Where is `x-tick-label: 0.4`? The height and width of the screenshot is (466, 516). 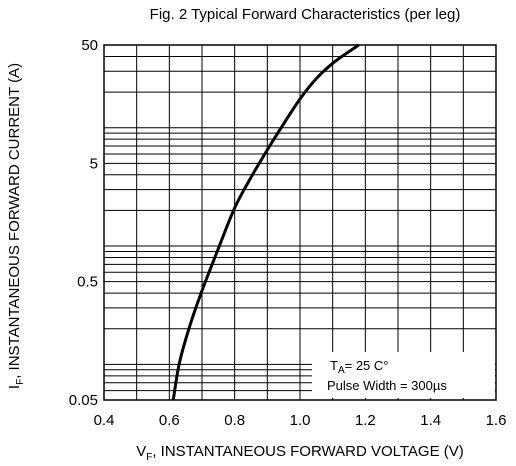 x-tick-label: 0.4 is located at coordinates (104, 420).